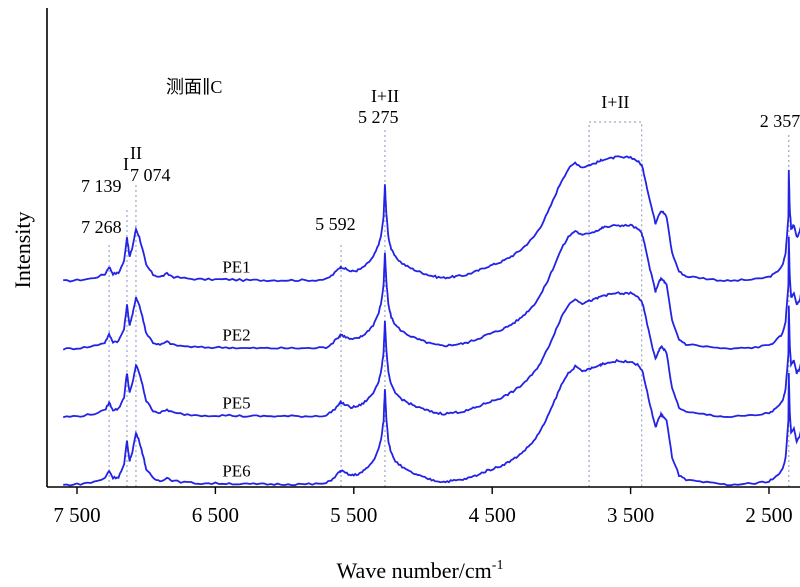 The width and height of the screenshot is (800, 587). Describe the element at coordinates (136, 153) in the screenshot. I see `peak-annotation: II` at that location.